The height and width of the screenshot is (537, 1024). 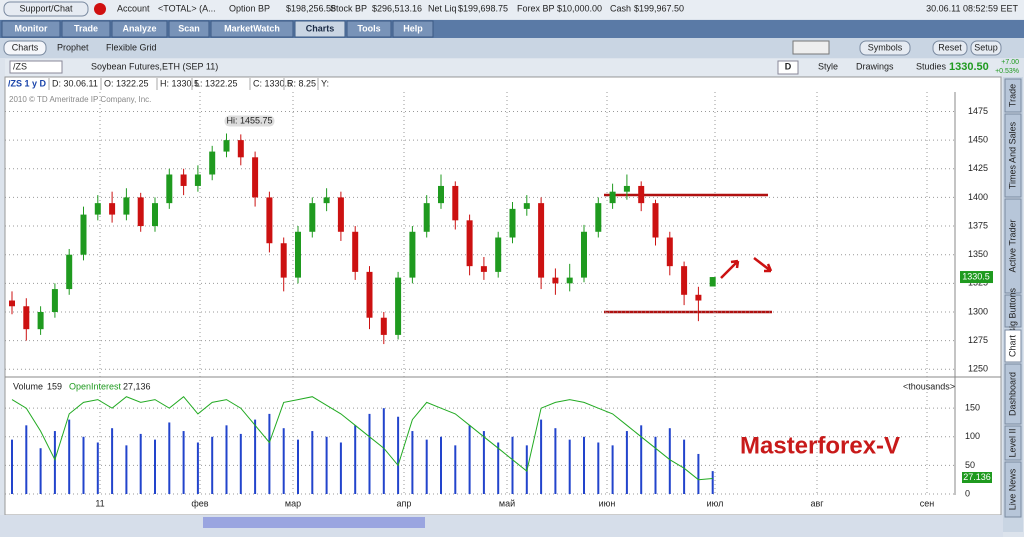 I want to click on change: +7.00, so click(x=1010, y=62).